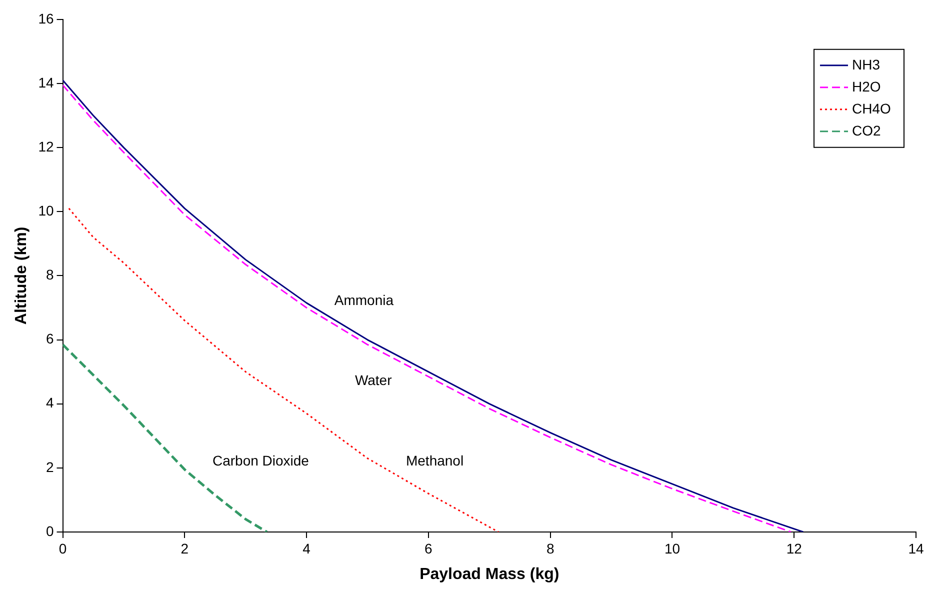 The width and height of the screenshot is (936, 597). What do you see at coordinates (373, 380) in the screenshot?
I see `annotation: Water` at bounding box center [373, 380].